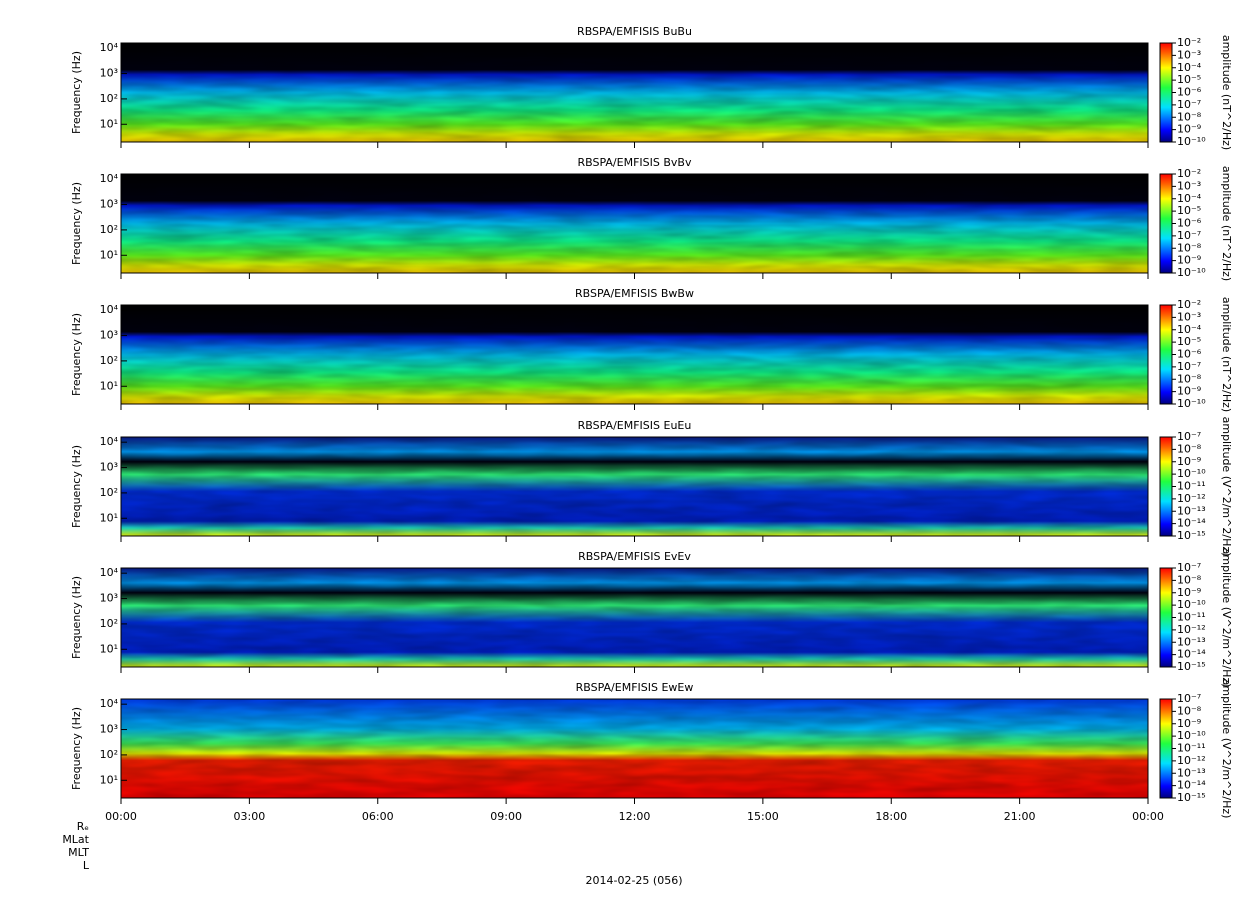  I want to click on x-tick-label: 12:00, so click(635, 816).